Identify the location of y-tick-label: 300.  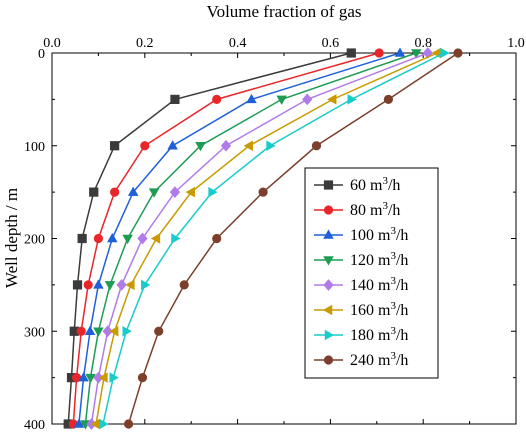
(34, 332).